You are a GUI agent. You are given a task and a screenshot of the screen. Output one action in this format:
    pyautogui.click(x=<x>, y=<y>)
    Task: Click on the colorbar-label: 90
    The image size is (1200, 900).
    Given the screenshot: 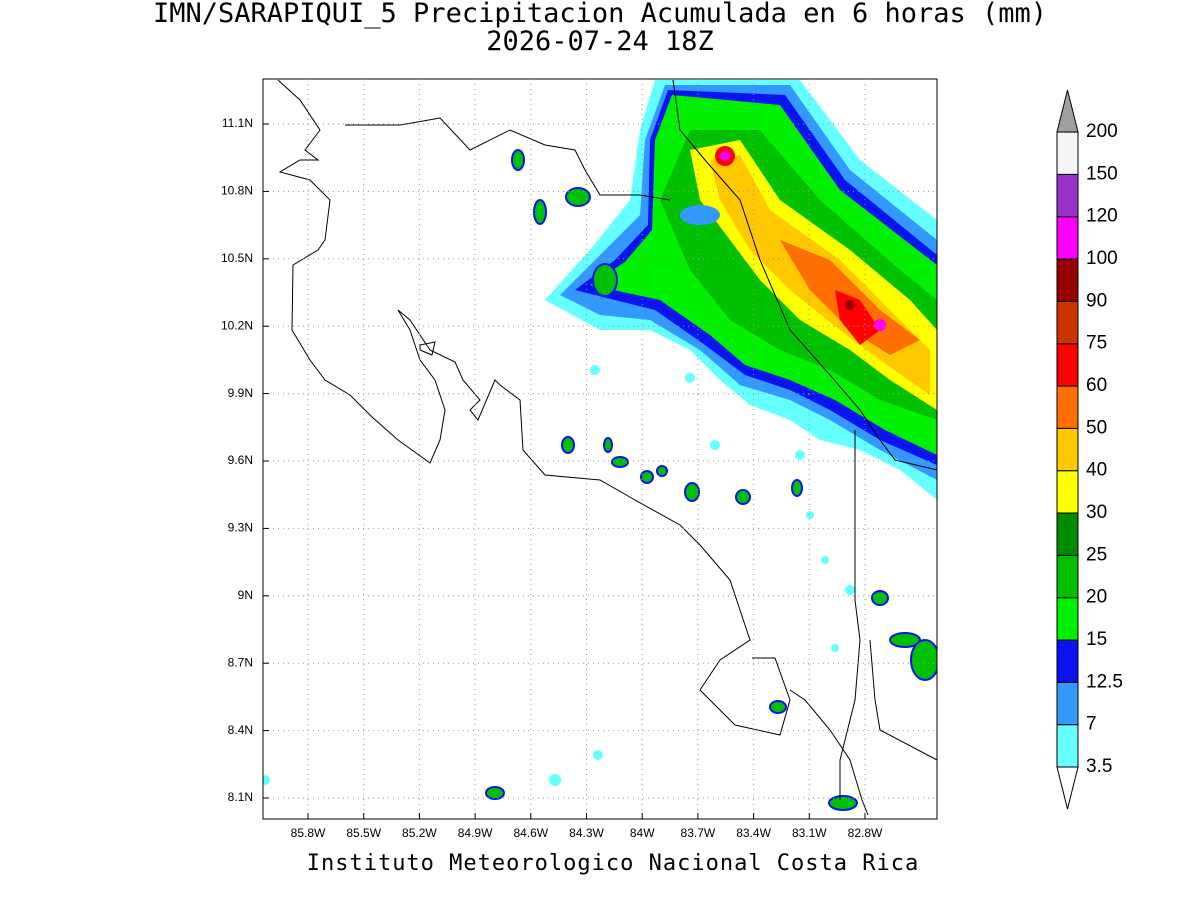 What is the action you would take?
    pyautogui.click(x=1096, y=300)
    